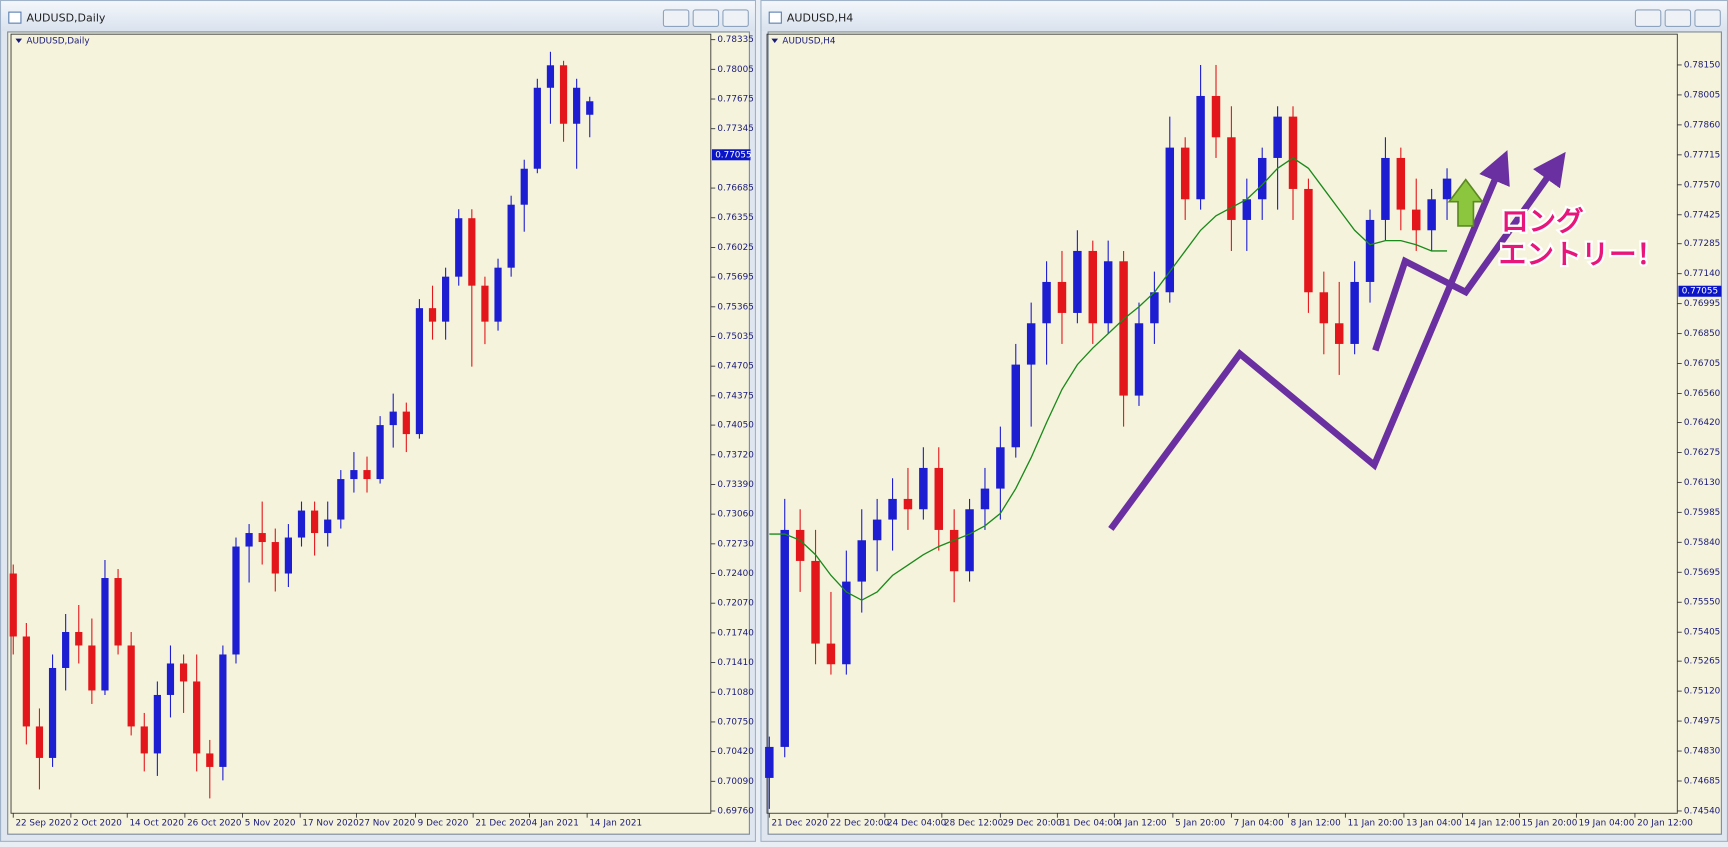  I want to click on y-tick-label: 0.72070, so click(735, 604).